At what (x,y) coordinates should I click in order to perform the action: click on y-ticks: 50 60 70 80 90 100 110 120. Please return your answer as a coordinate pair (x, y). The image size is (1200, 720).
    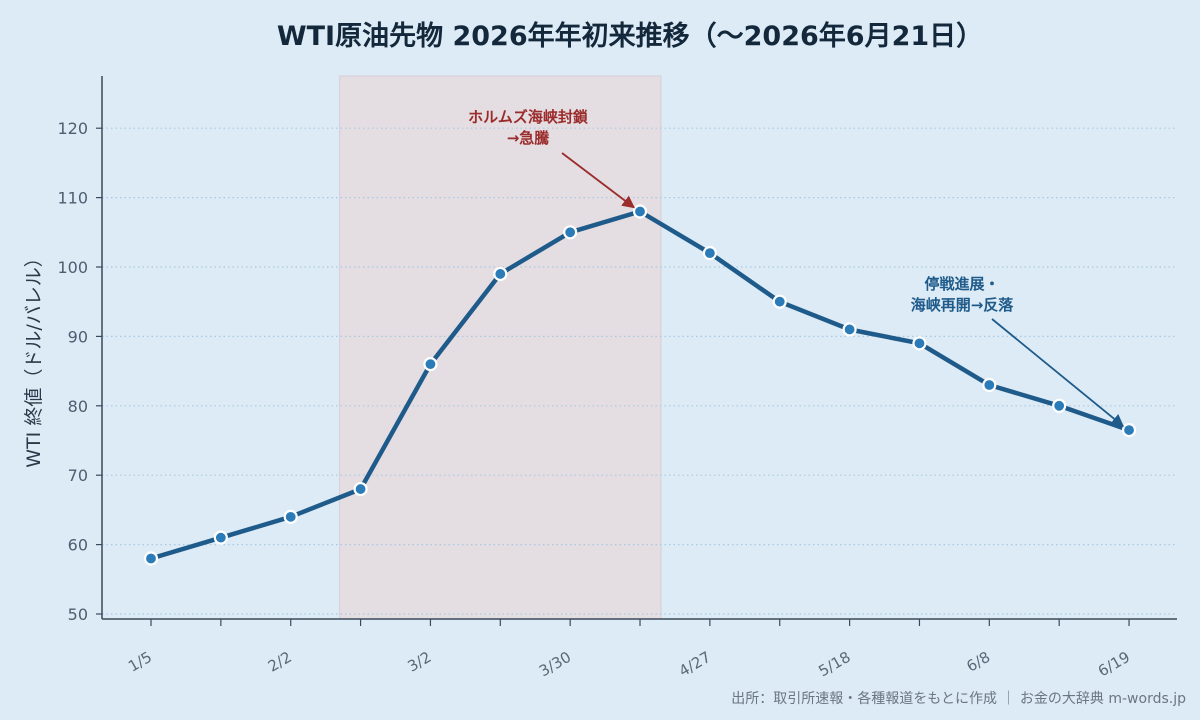
    Looking at the image, I should click on (79, 371).